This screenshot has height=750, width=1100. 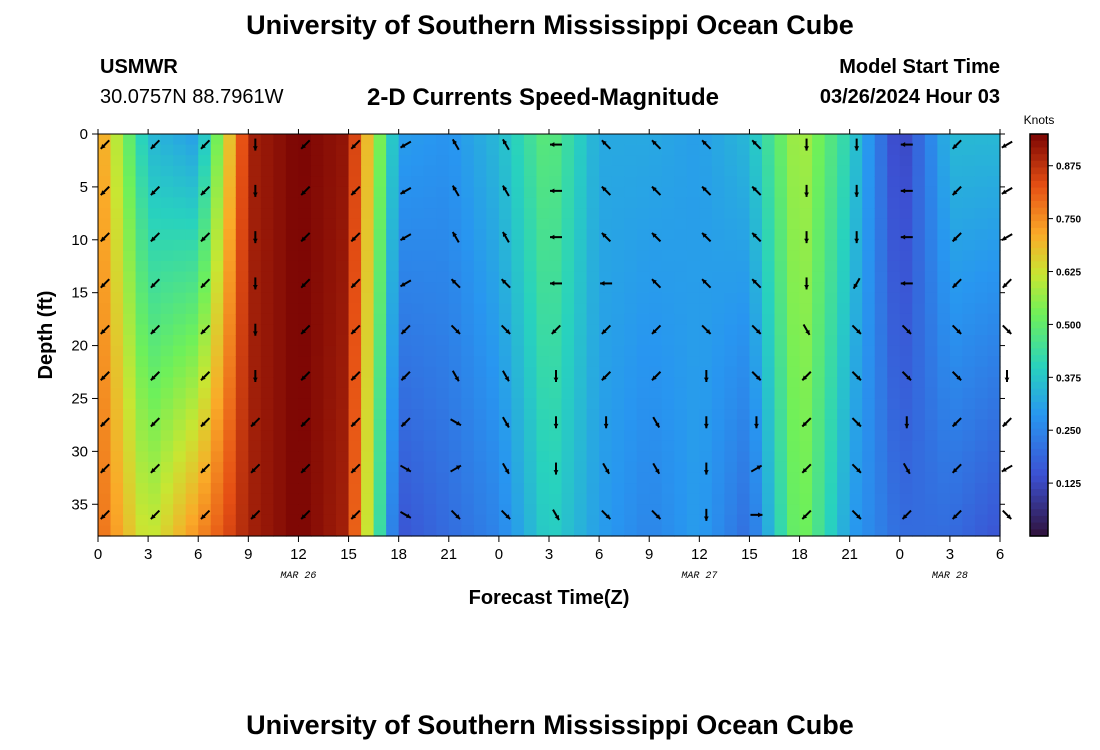 I want to click on x-tick-label: 3, so click(x=148, y=554).